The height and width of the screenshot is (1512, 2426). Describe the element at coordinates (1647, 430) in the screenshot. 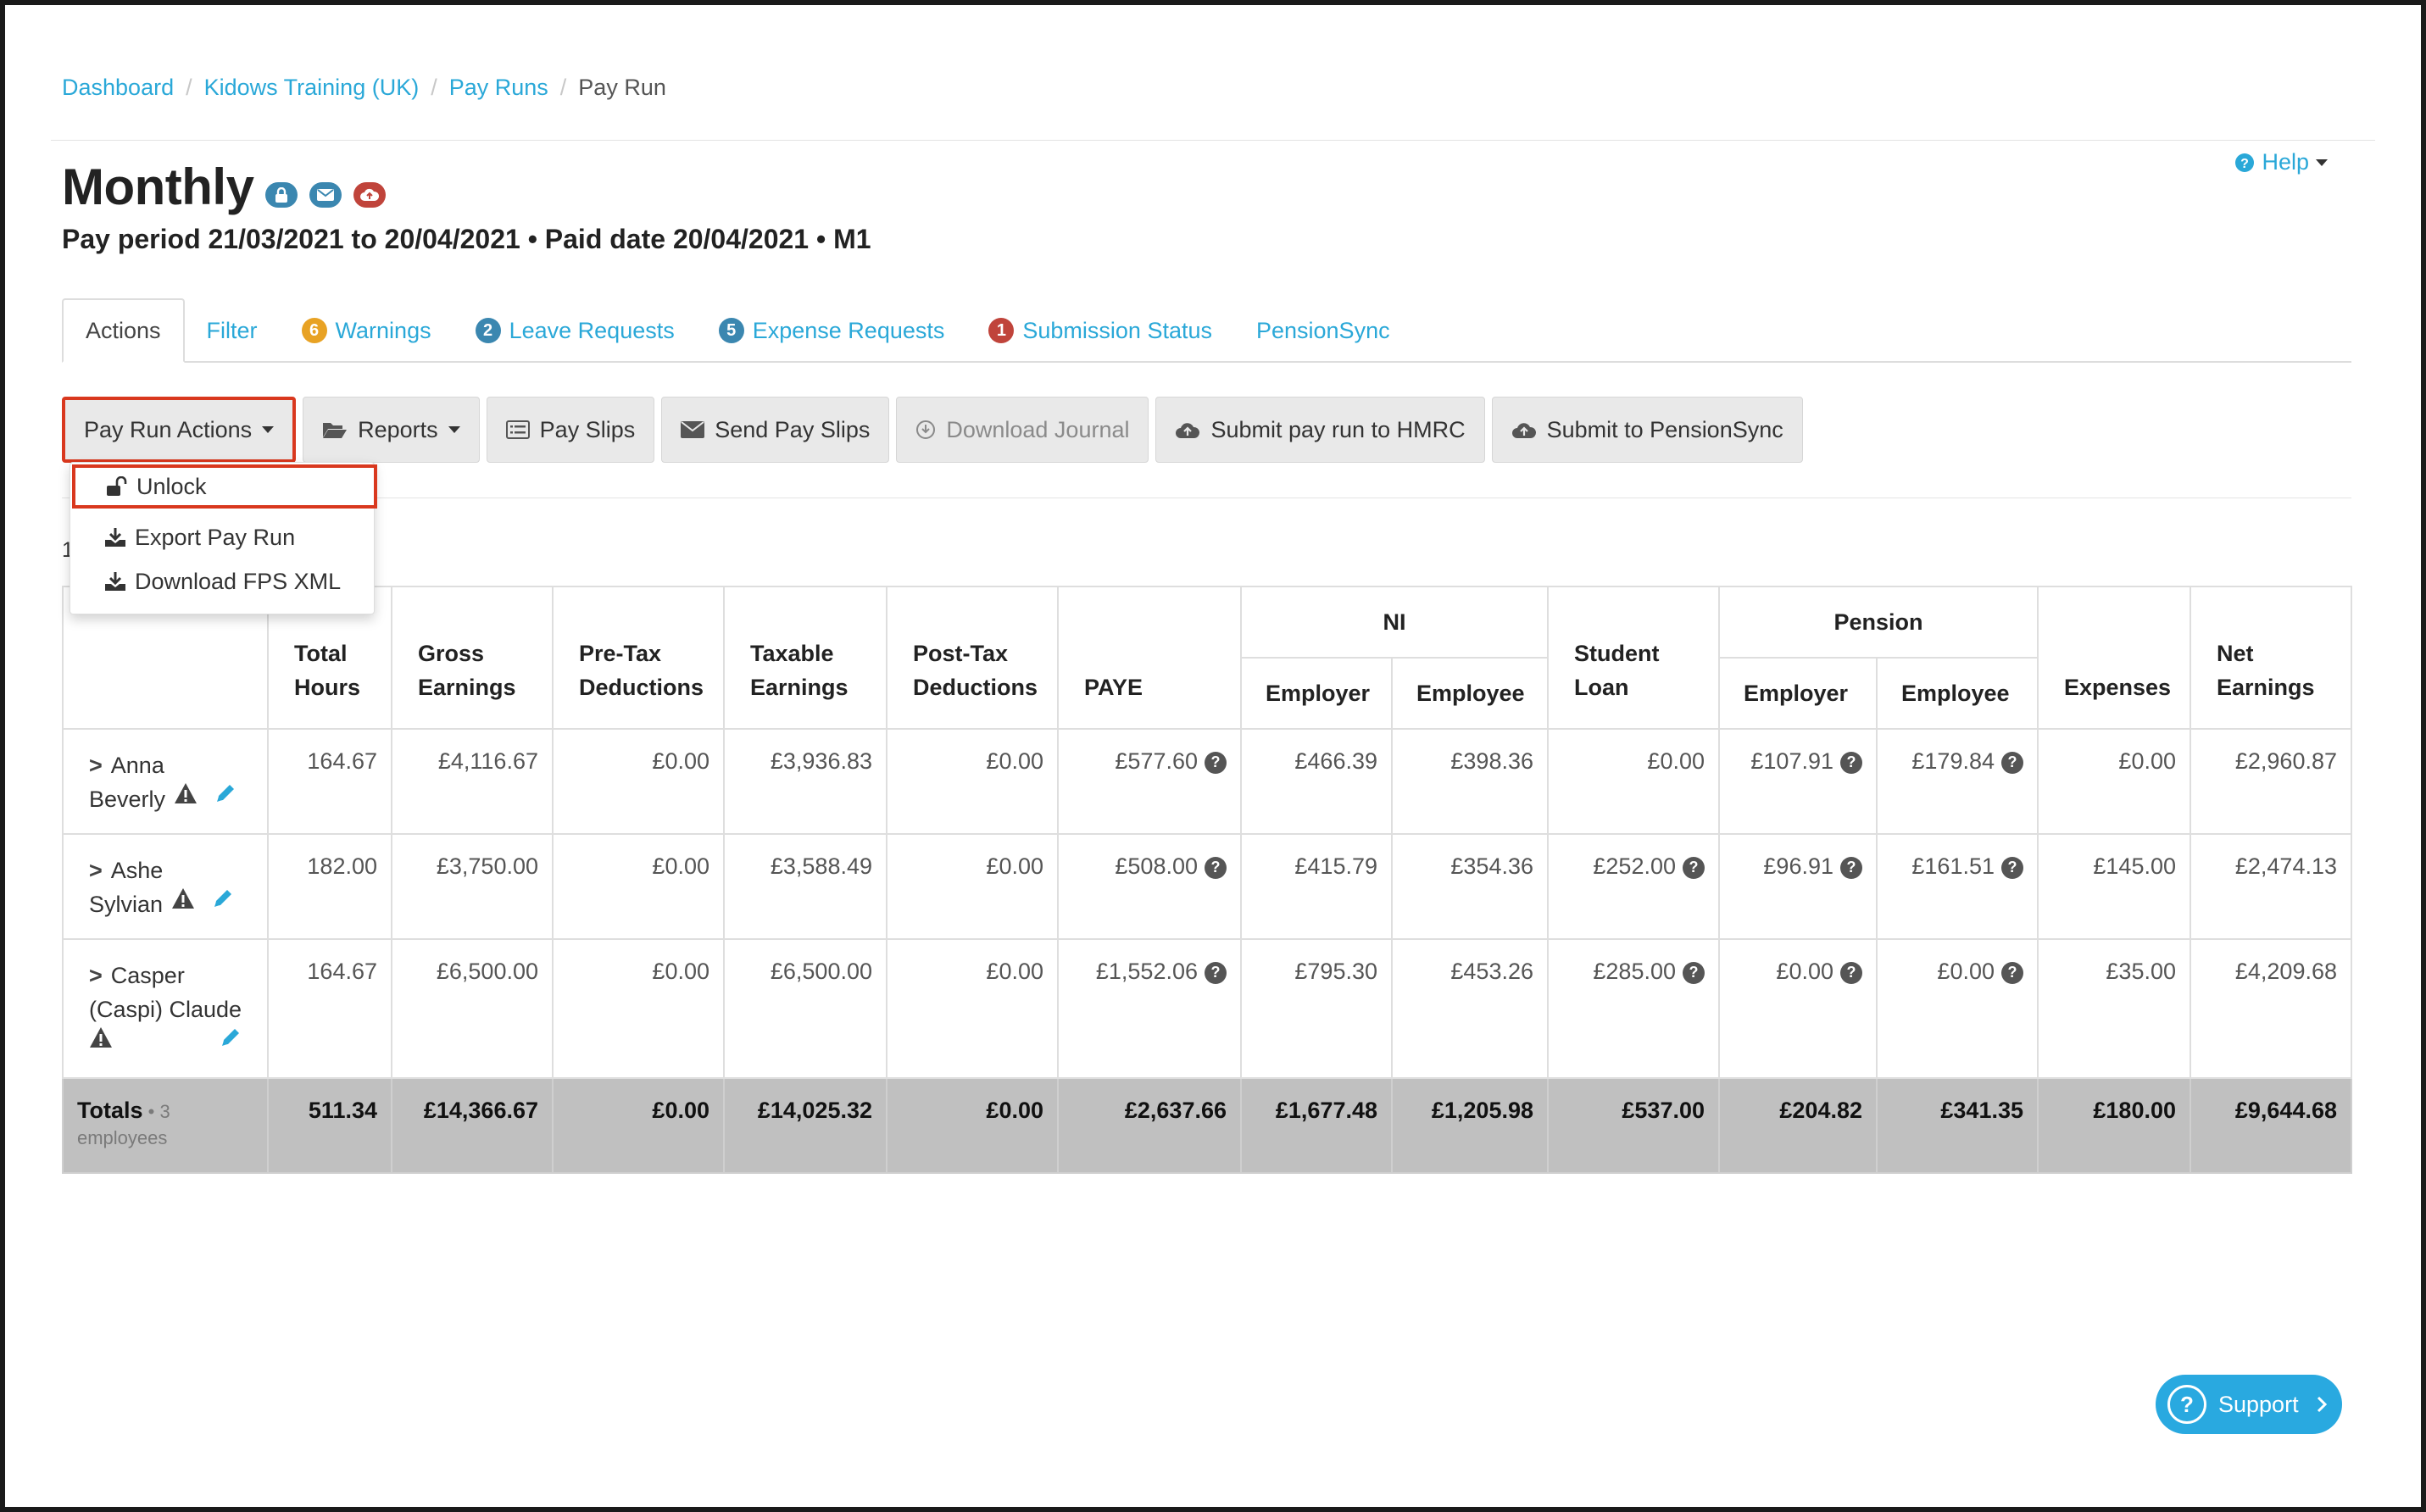

I see `submit-pensionsync-button: Submit to PensionSync` at that location.